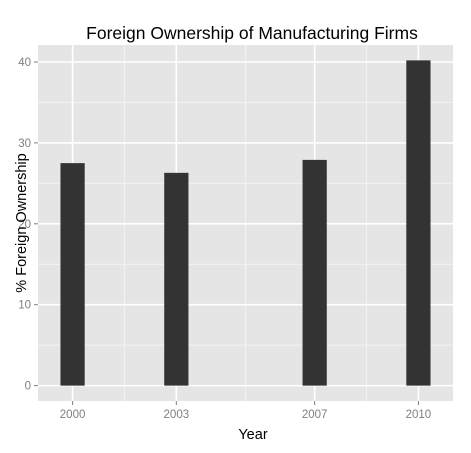  Describe the element at coordinates (72, 274) in the screenshot. I see `bar-2000` at that location.